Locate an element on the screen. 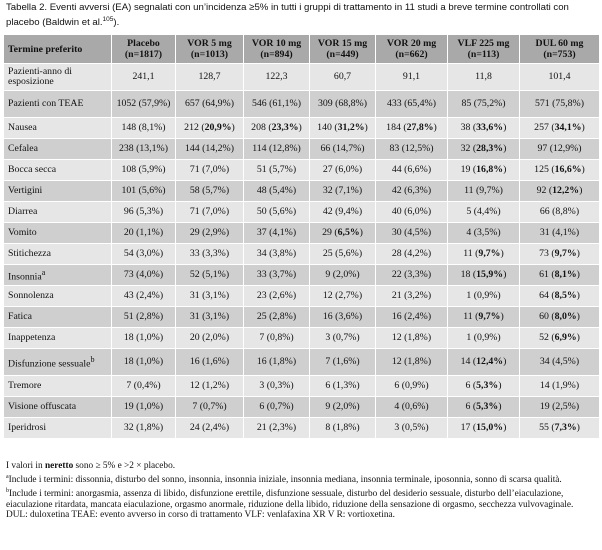 Image resolution: width=602 pixels, height=550 pixels. cell-value-bold-percent: 28,3% is located at coordinates (490, 148).